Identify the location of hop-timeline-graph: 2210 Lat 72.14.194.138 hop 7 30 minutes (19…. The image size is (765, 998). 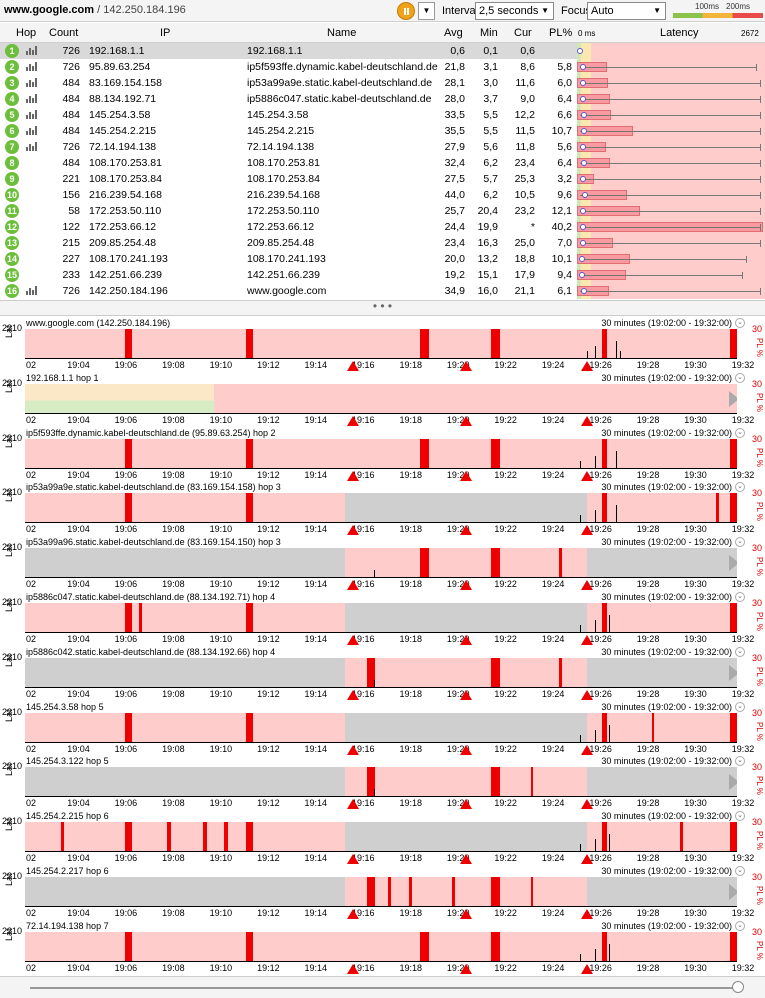
(382, 947).